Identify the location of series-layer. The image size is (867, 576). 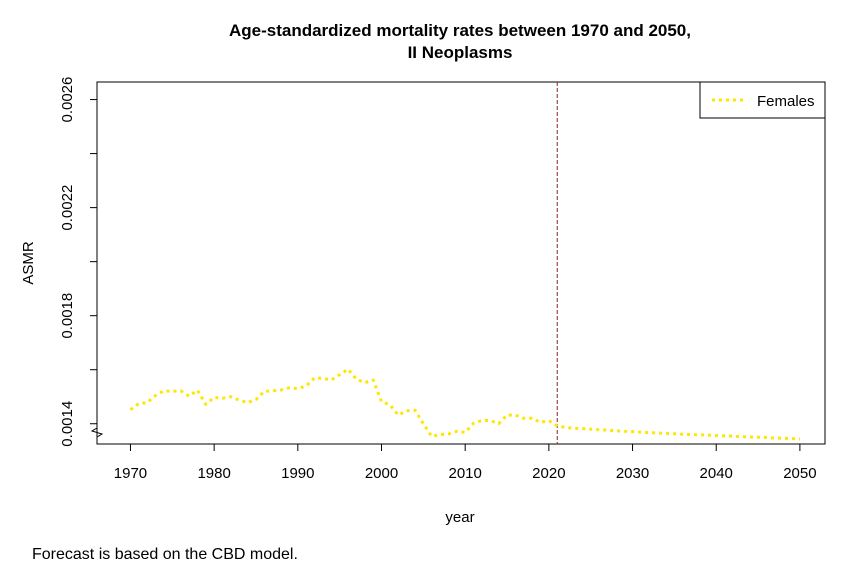
(464, 404).